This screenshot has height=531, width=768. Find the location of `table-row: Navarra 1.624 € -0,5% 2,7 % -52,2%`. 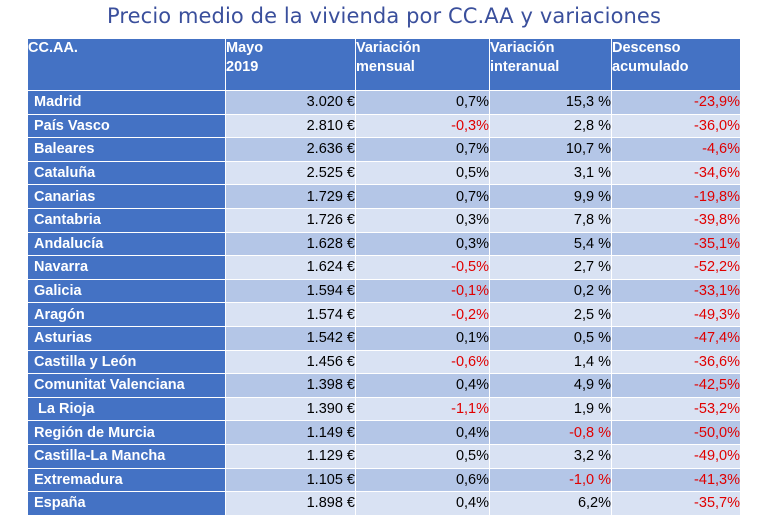

table-row: Navarra 1.624 € -0,5% 2,7 % -52,2% is located at coordinates (384, 267).